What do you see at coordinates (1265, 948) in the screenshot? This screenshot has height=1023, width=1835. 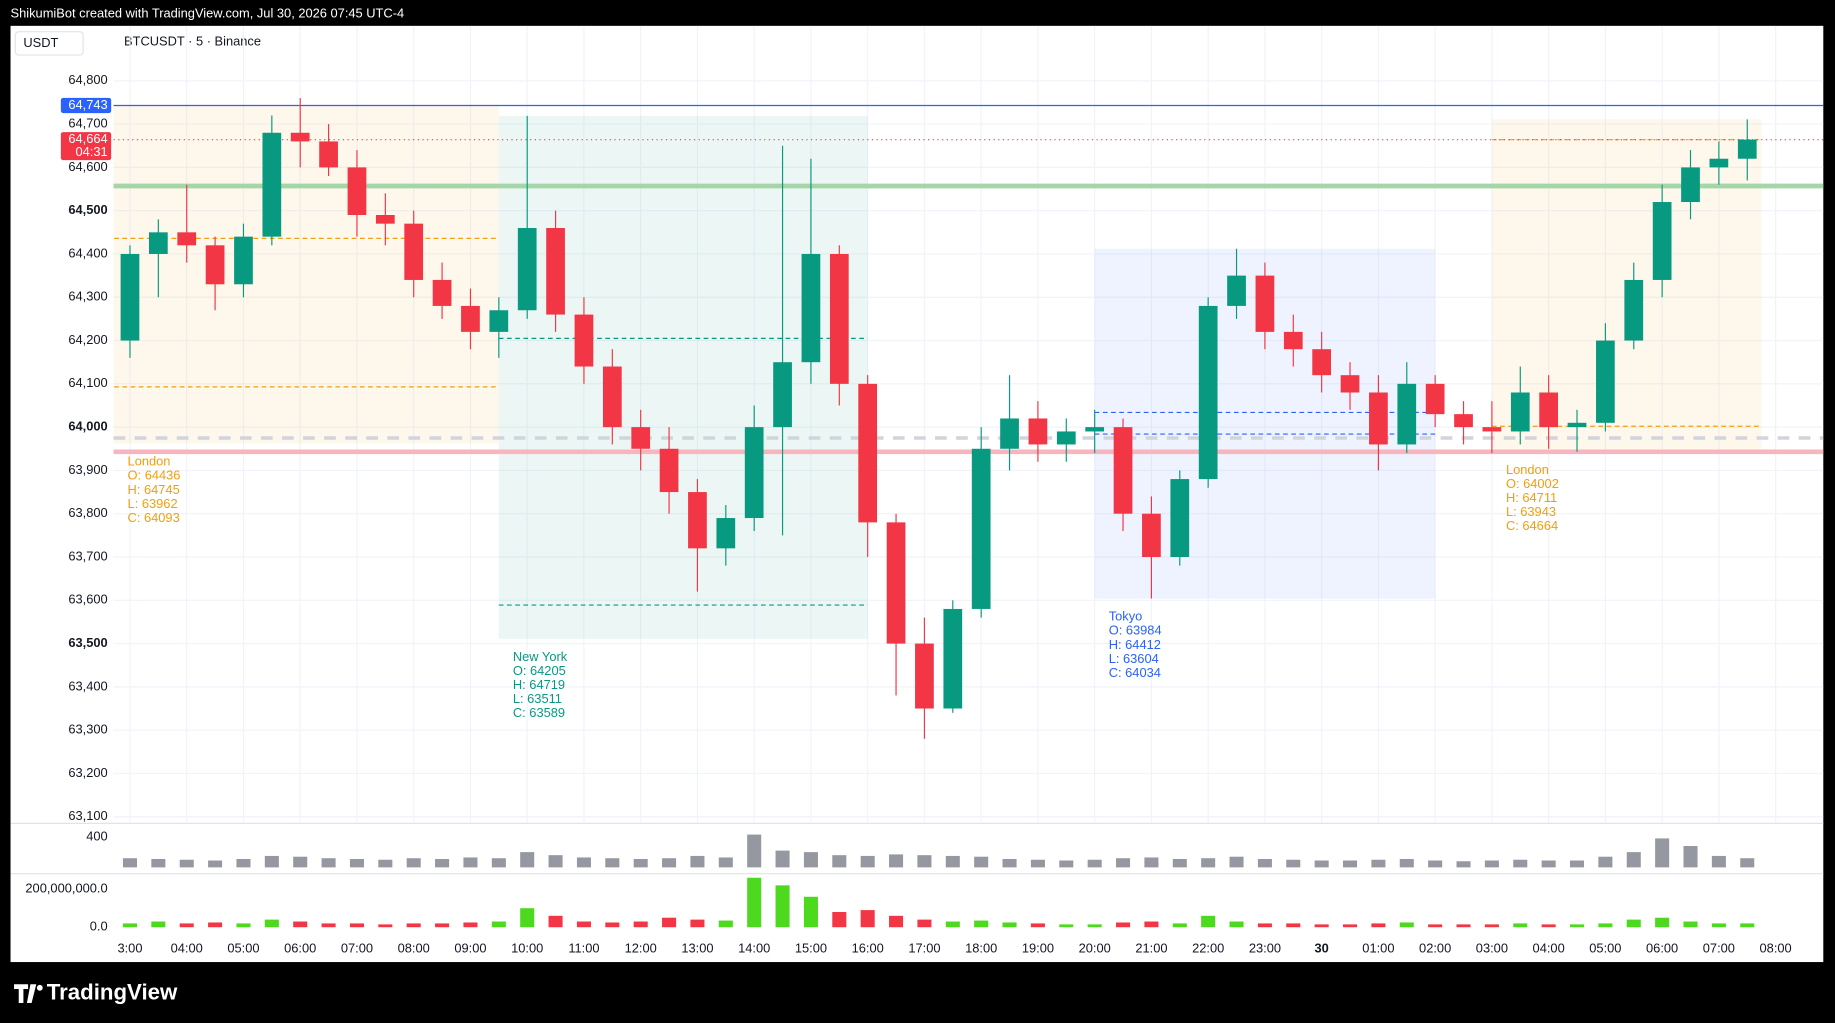 I see `x-tick-label: 23:00` at bounding box center [1265, 948].